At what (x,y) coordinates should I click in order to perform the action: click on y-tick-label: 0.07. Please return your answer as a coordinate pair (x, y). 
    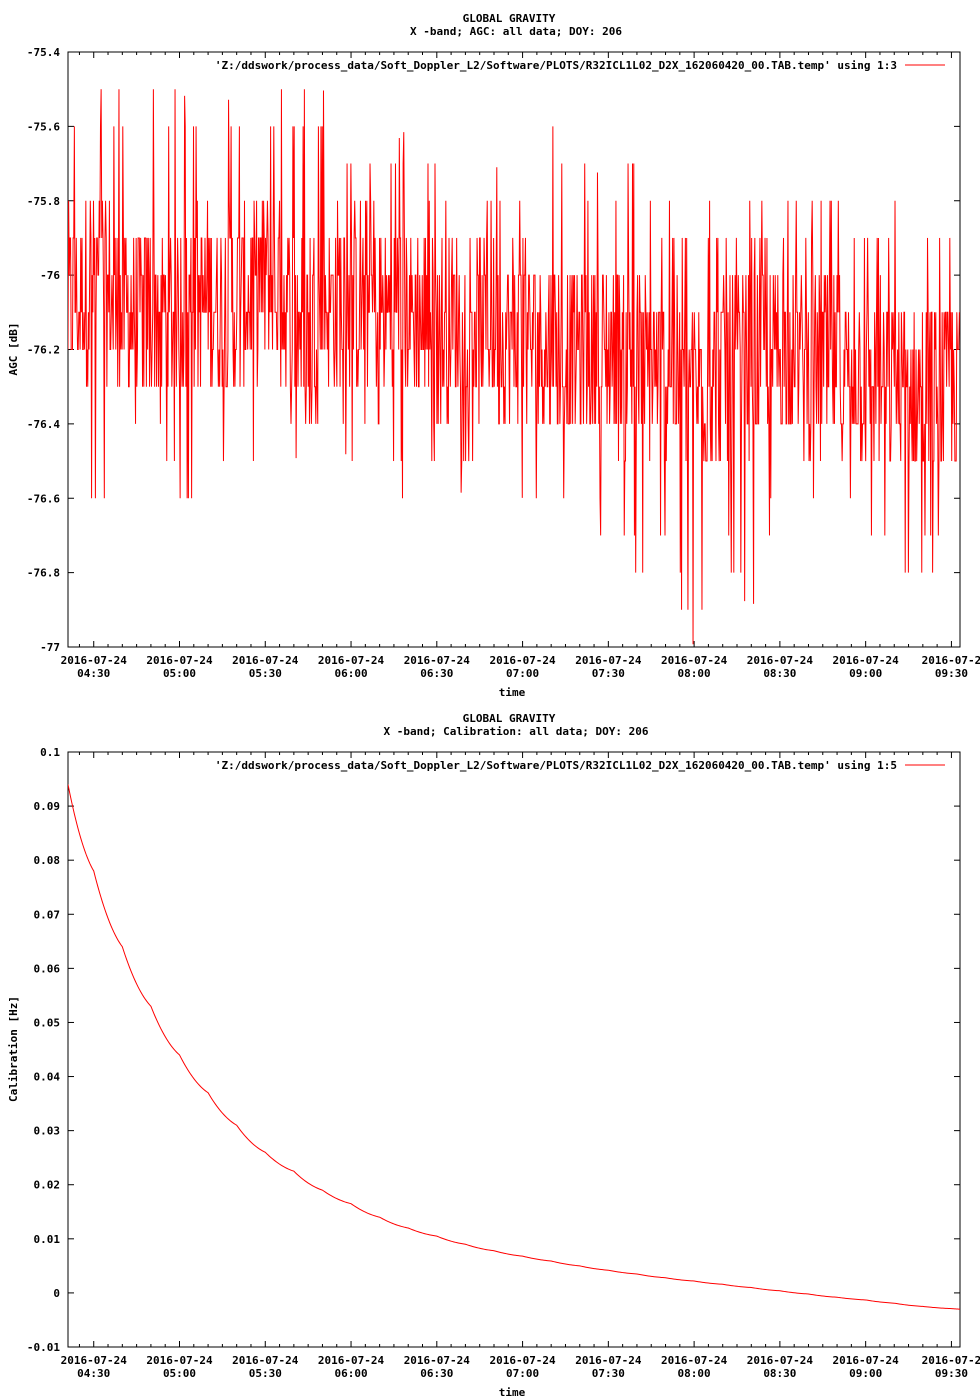
    Looking at the image, I should click on (47, 914).